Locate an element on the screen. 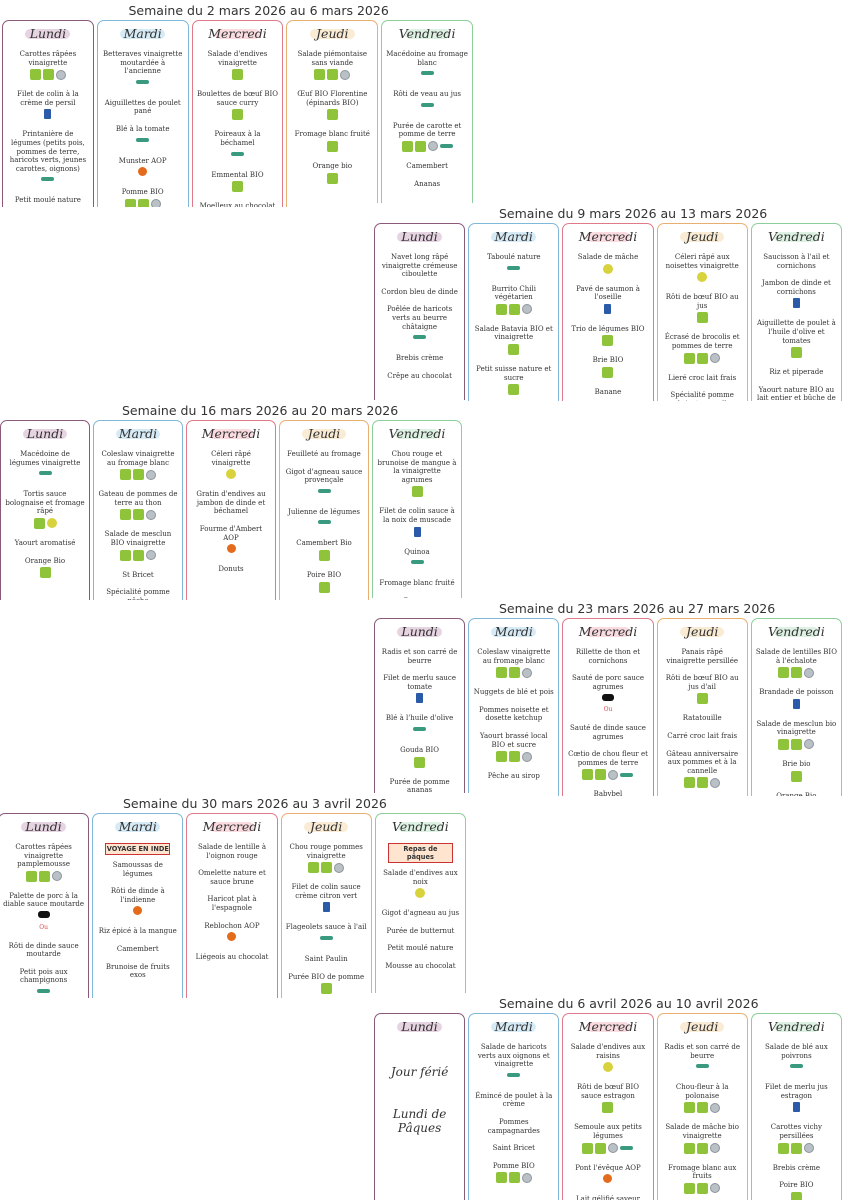 The width and height of the screenshot is (848, 1200). dish-name: Salade de lentille à l'oignon rouge is located at coordinates (231, 851).